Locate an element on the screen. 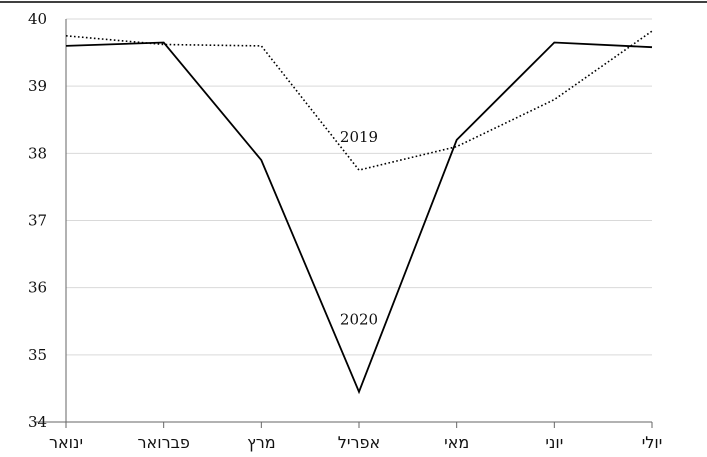 The height and width of the screenshot is (457, 707). annotation-2019: 2019 is located at coordinates (359, 137).